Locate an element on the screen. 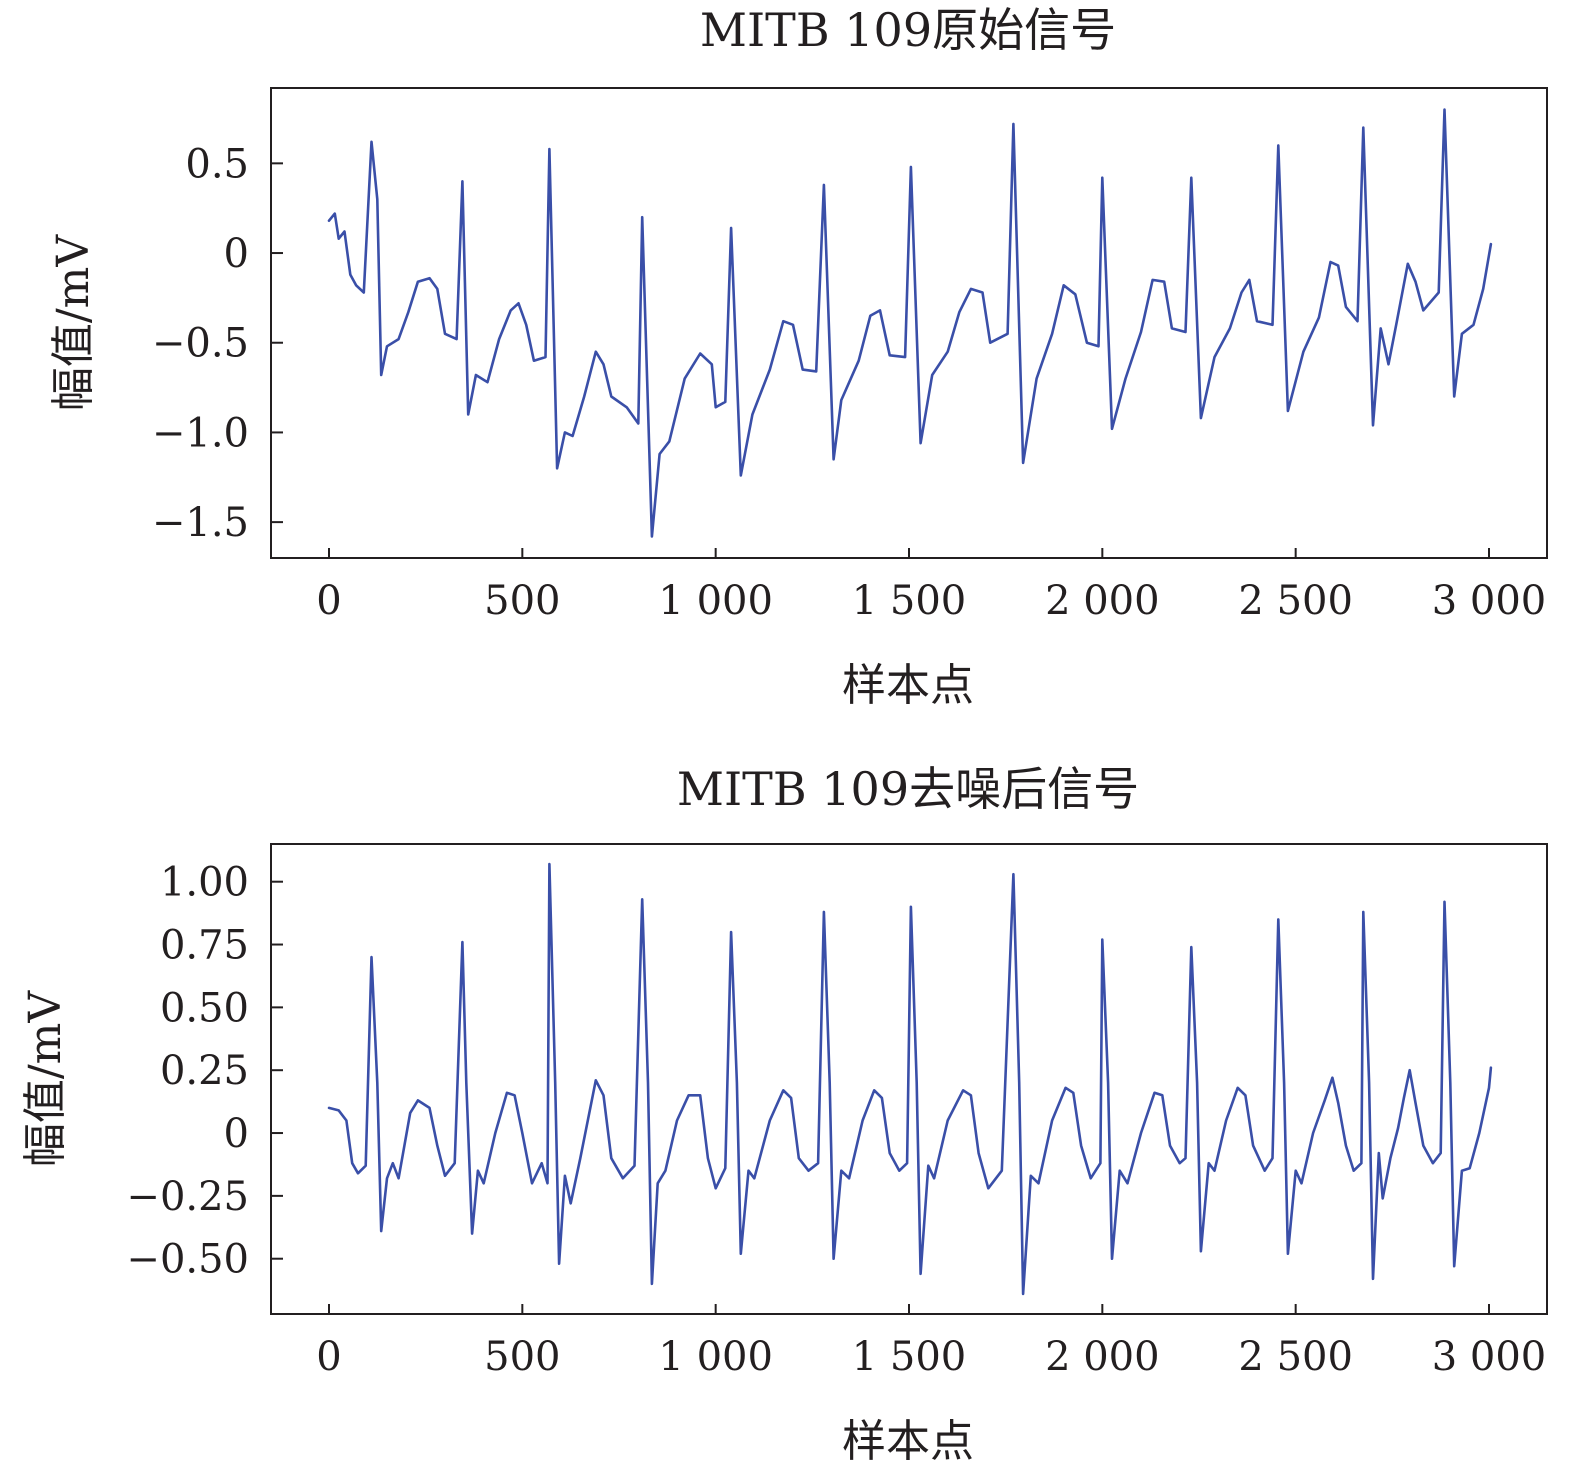  denoised-x-tick-label: 3 000 is located at coordinates (1489, 1357).